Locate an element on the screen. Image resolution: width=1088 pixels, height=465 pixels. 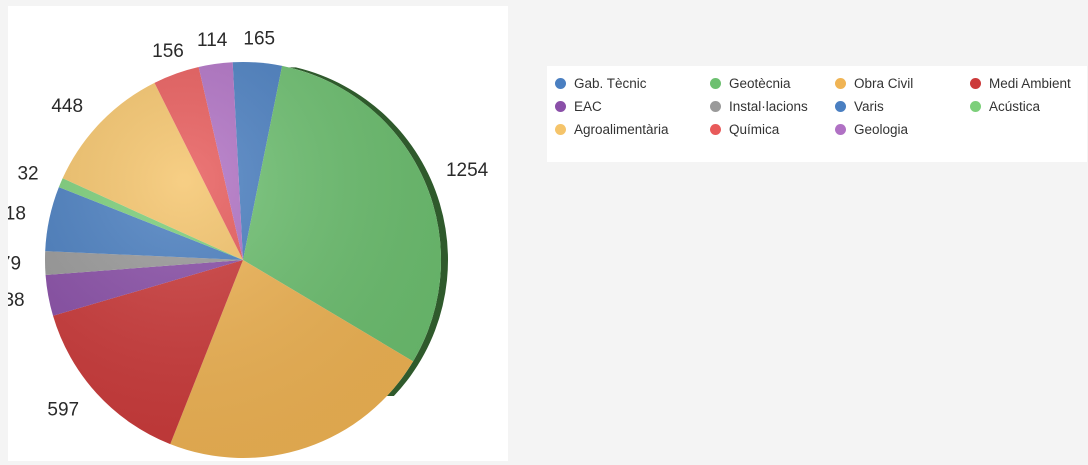
legend-label: Geologia is located at coordinates (881, 129).